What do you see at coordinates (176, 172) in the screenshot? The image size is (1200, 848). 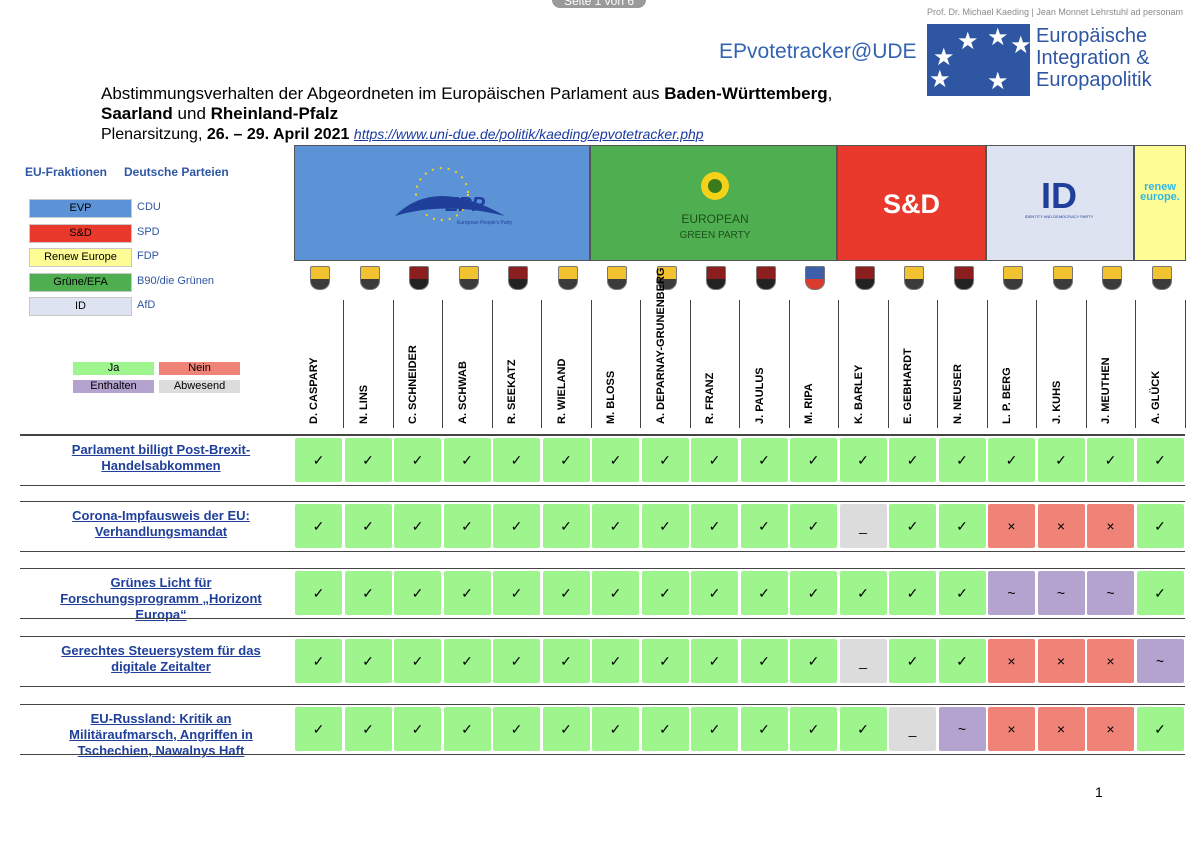 I see `legend-parties-heading: Deutsche Parteien` at bounding box center [176, 172].